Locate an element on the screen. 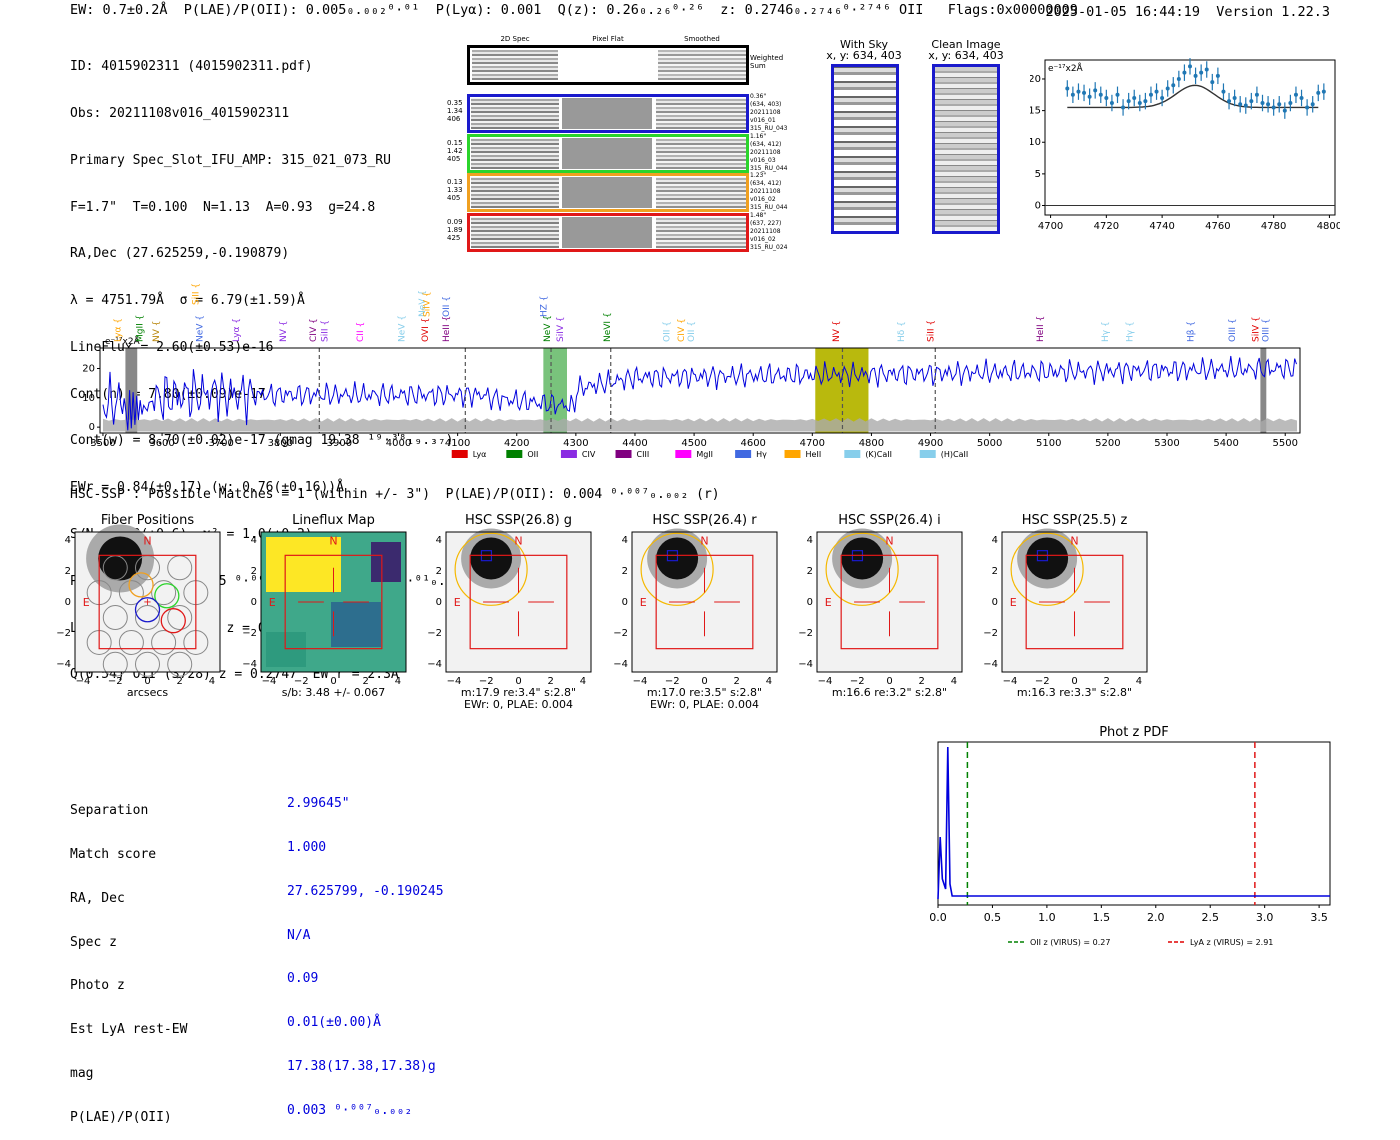 This screenshot has width=1400, height=1140. fiber-stat: 405 is located at coordinates (454, 198).